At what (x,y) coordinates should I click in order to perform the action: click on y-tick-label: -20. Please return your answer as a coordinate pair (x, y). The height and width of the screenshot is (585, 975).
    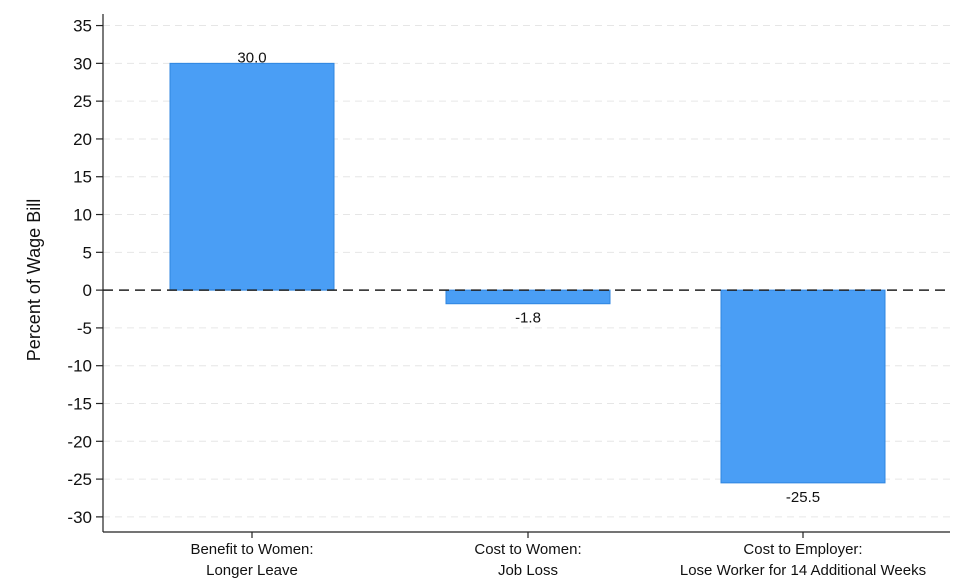
    Looking at the image, I should click on (79, 441).